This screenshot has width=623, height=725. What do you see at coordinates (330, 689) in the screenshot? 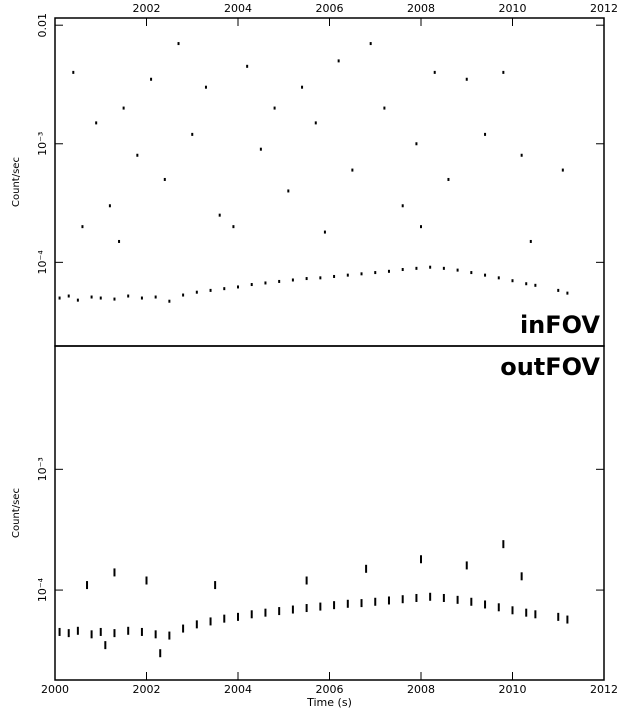
I see `x-tick-label: 2006` at bounding box center [330, 689].